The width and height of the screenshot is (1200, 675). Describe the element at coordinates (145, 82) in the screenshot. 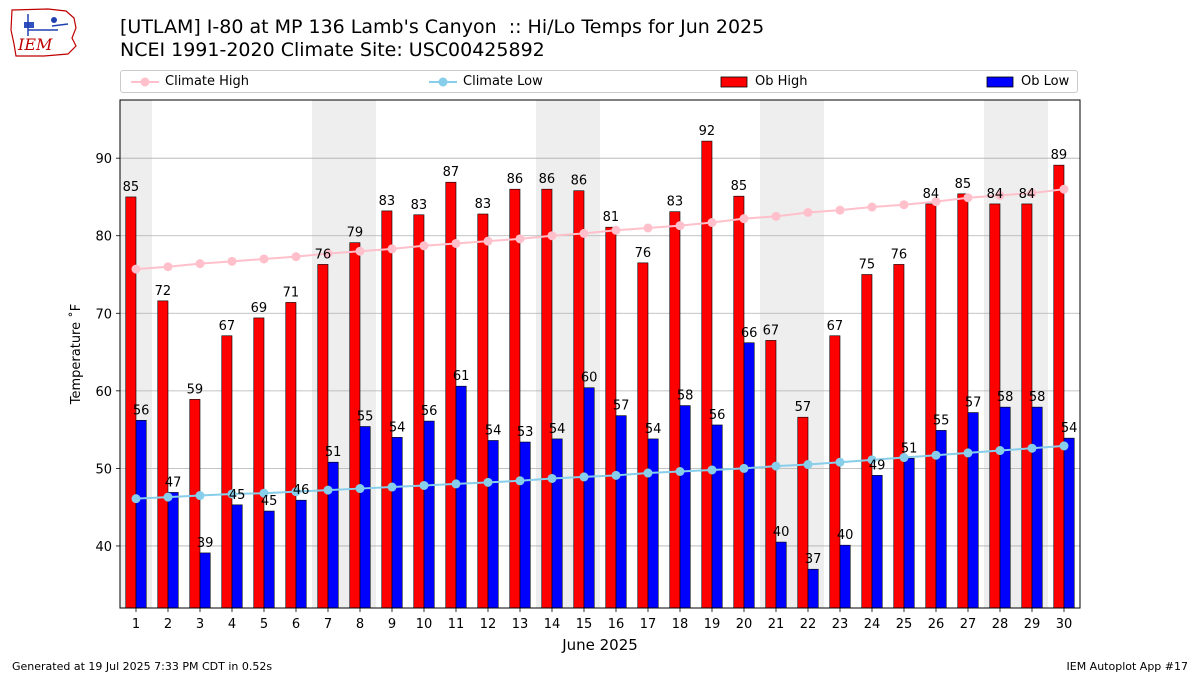

I see `climate-high-swatch` at that location.